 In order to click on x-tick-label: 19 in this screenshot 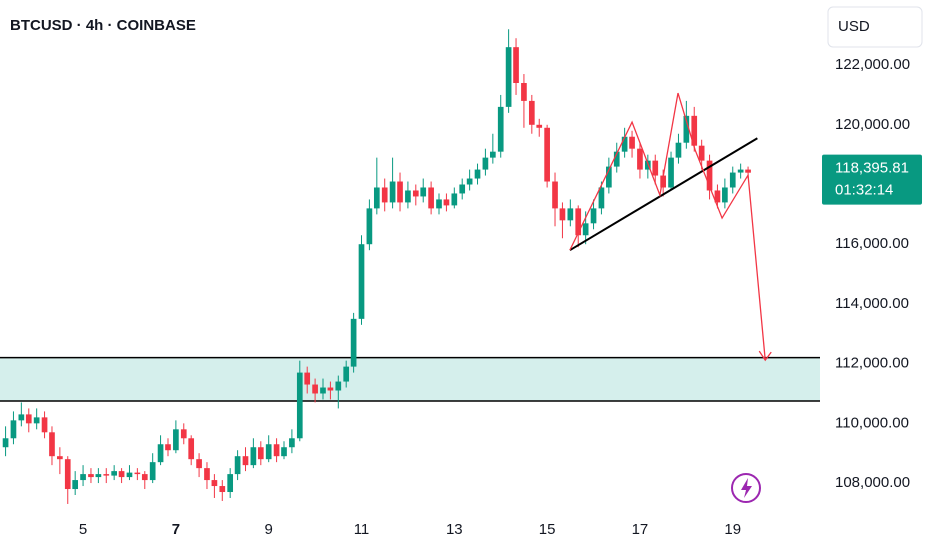, I will do `click(732, 529)`.